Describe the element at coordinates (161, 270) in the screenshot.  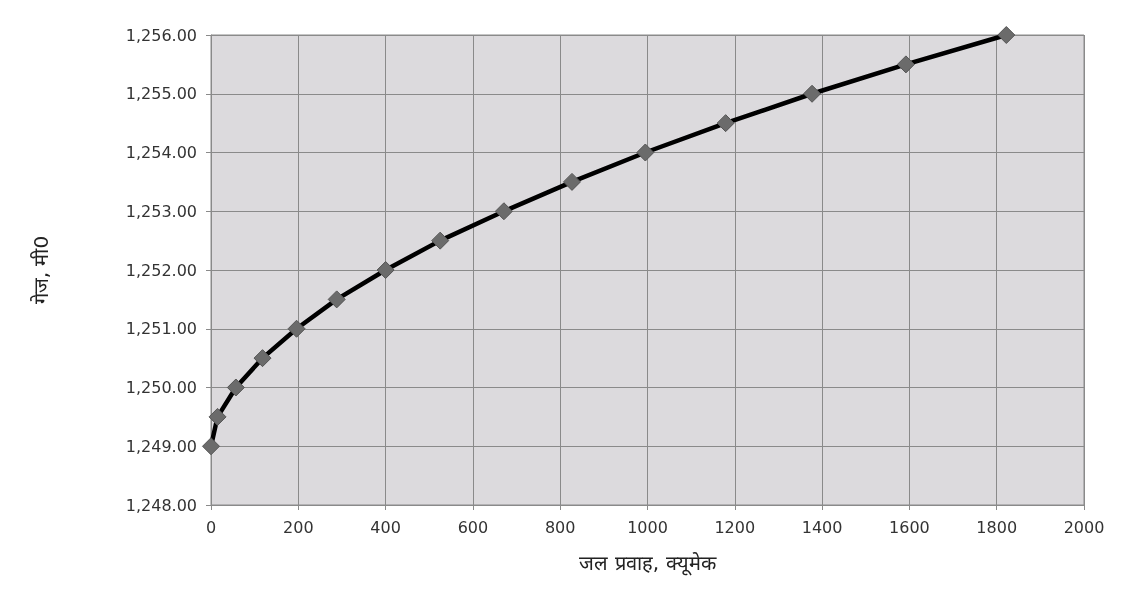
I see `y-tick-label: 1,252.00` at that location.